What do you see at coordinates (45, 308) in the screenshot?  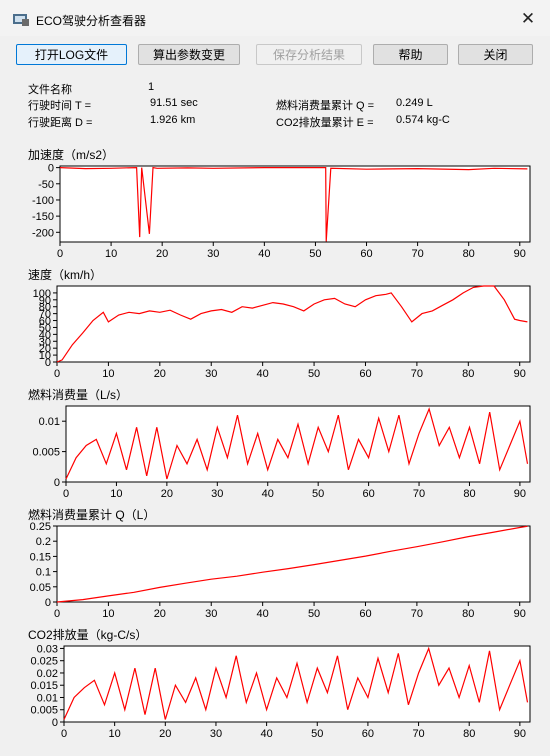 I see `y-tick-label: 80` at bounding box center [45, 308].